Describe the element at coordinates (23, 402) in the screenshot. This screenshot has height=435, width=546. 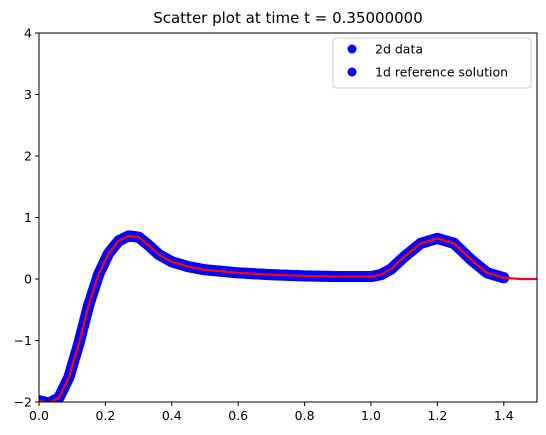
I see `y-tick-label: −2` at that location.